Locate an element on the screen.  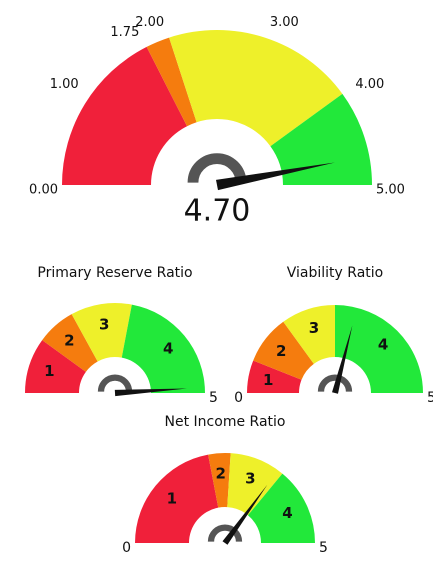
tick-label: 0.00 is located at coordinates (43, 190).